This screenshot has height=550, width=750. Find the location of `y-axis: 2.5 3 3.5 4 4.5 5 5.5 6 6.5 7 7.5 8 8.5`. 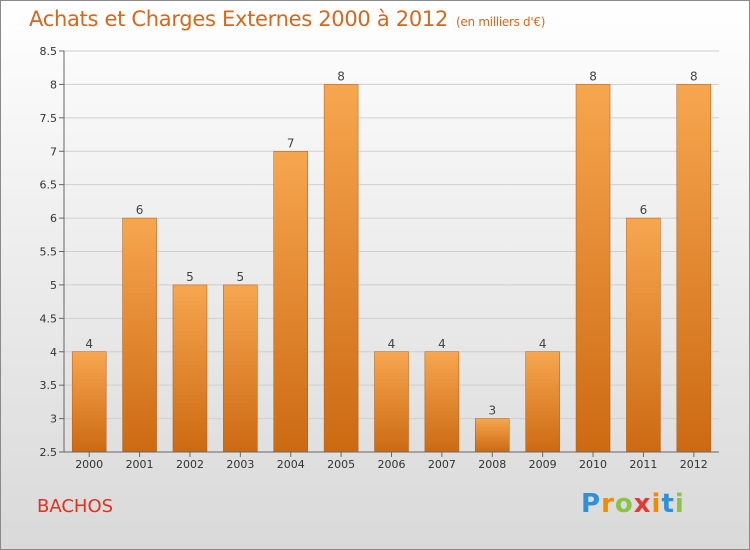

y-axis: 2.5 3 3.5 4 4.5 5 5.5 6 6.5 7 7.5 8 8.5 is located at coordinates (52, 252).